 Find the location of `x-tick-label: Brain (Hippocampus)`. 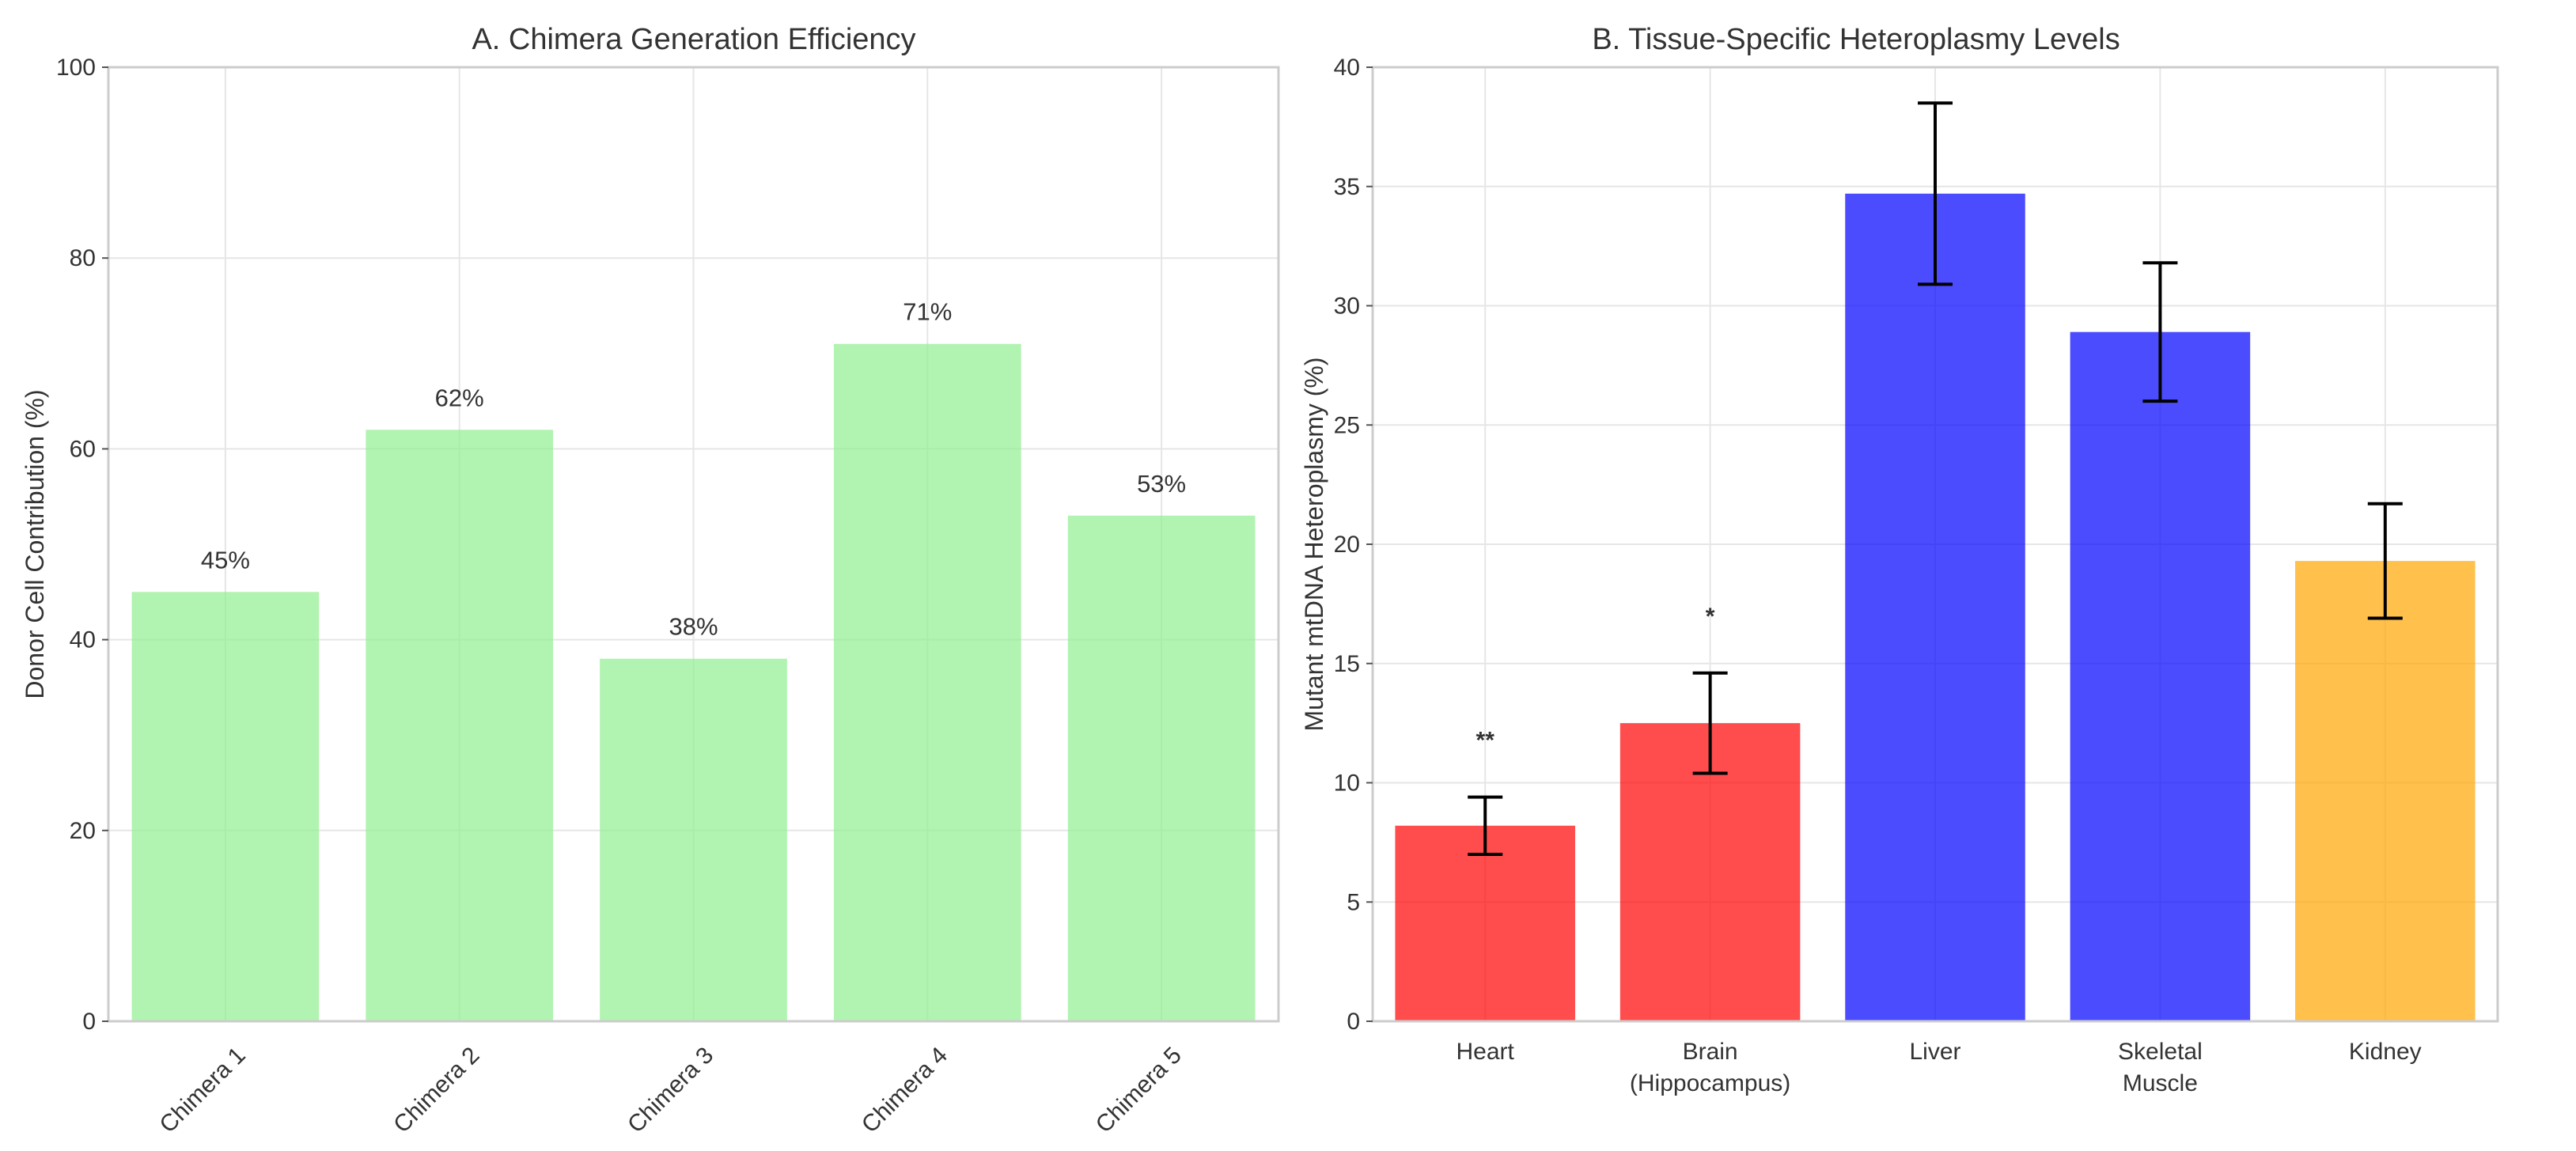

x-tick-label: Brain (Hippocampus) is located at coordinates (1710, 1067).